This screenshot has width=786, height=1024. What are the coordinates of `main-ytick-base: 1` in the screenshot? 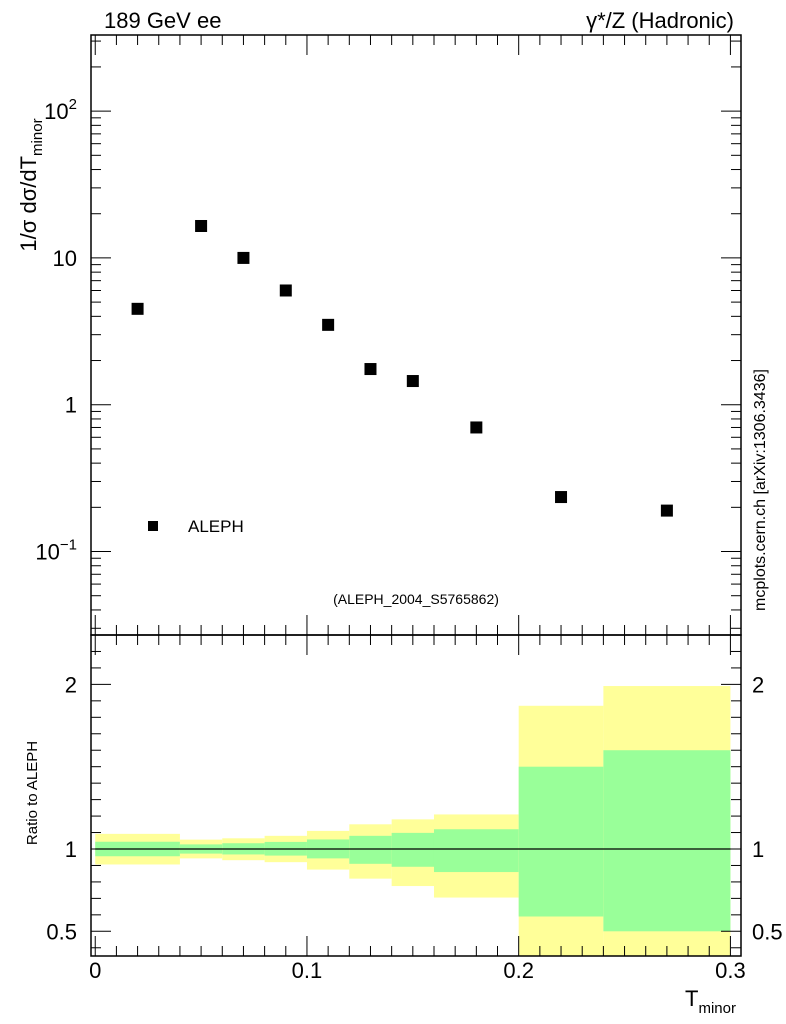 It's located at (71, 405).